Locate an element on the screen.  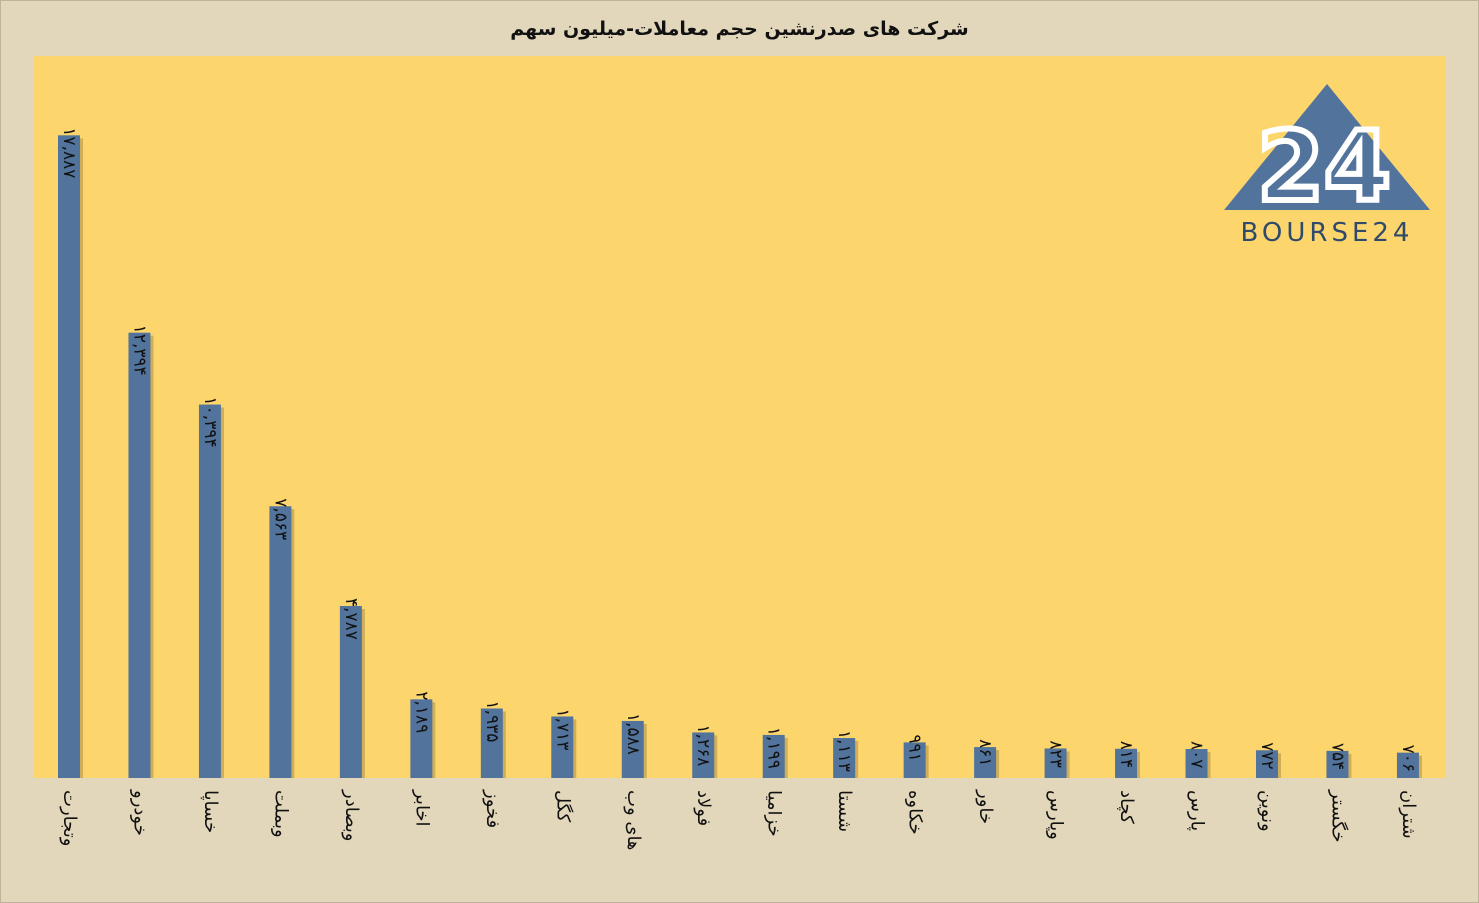
category-label: خاور is located at coordinates (985, 806).